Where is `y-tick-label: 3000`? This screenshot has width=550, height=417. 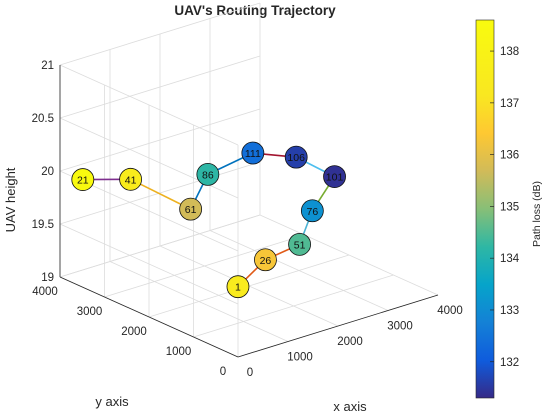 y-tick-label: 3000 is located at coordinates (90, 312).